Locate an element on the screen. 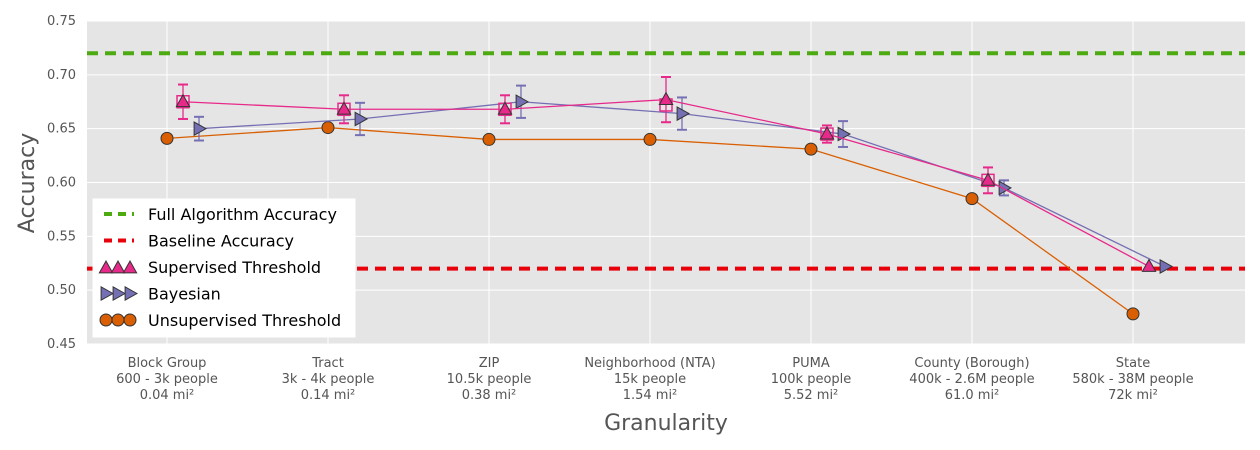  legend-box is located at coordinates (224, 268).